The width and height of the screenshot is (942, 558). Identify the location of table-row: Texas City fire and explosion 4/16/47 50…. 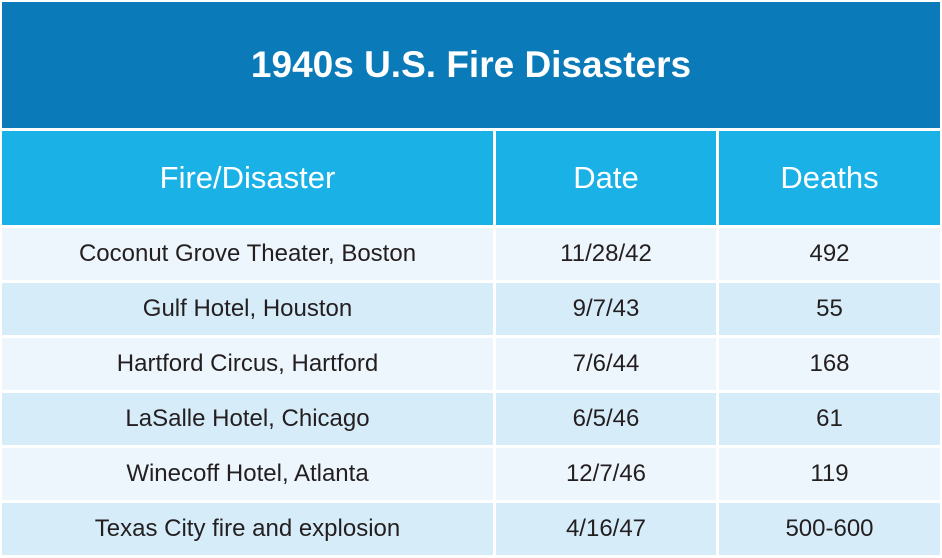
(471, 529).